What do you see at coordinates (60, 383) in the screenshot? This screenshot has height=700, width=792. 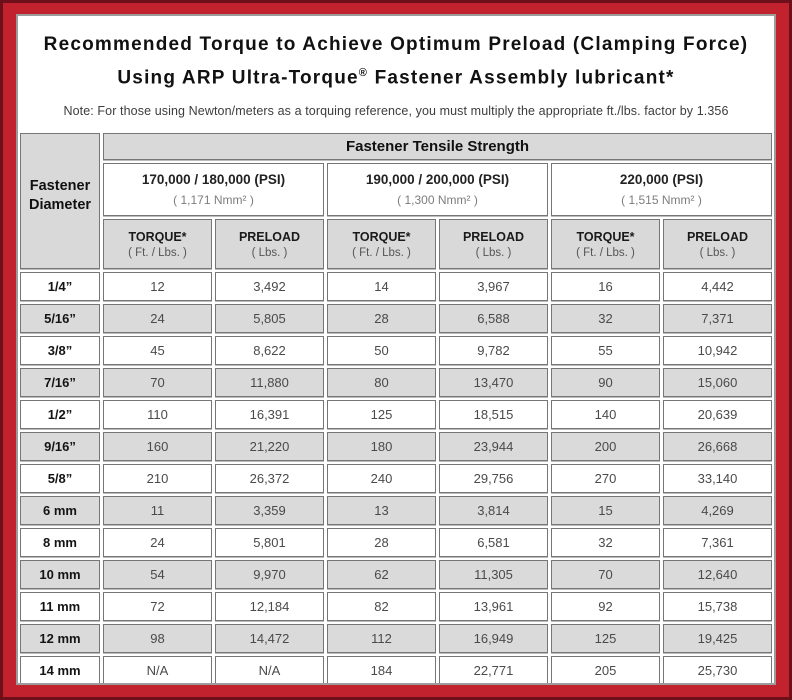 I see `diameter-cell: 7/16”` at bounding box center [60, 383].